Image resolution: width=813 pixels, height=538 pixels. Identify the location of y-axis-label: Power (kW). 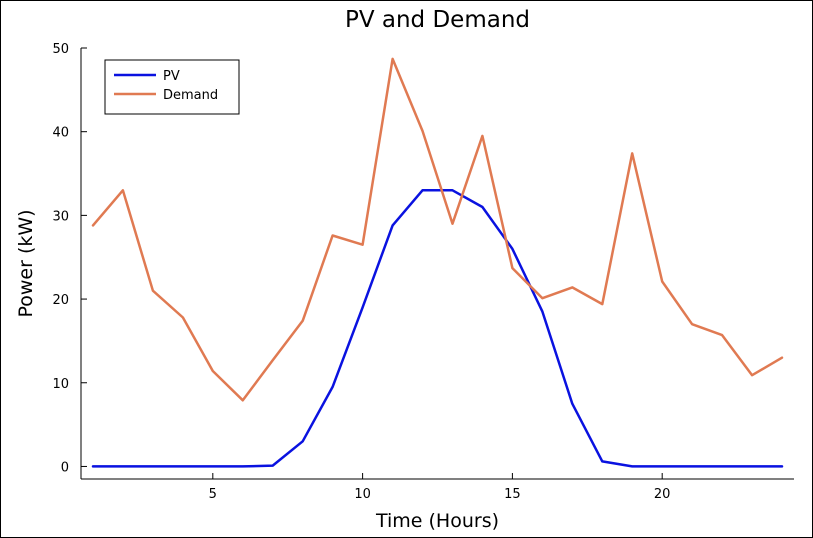
(26, 263).